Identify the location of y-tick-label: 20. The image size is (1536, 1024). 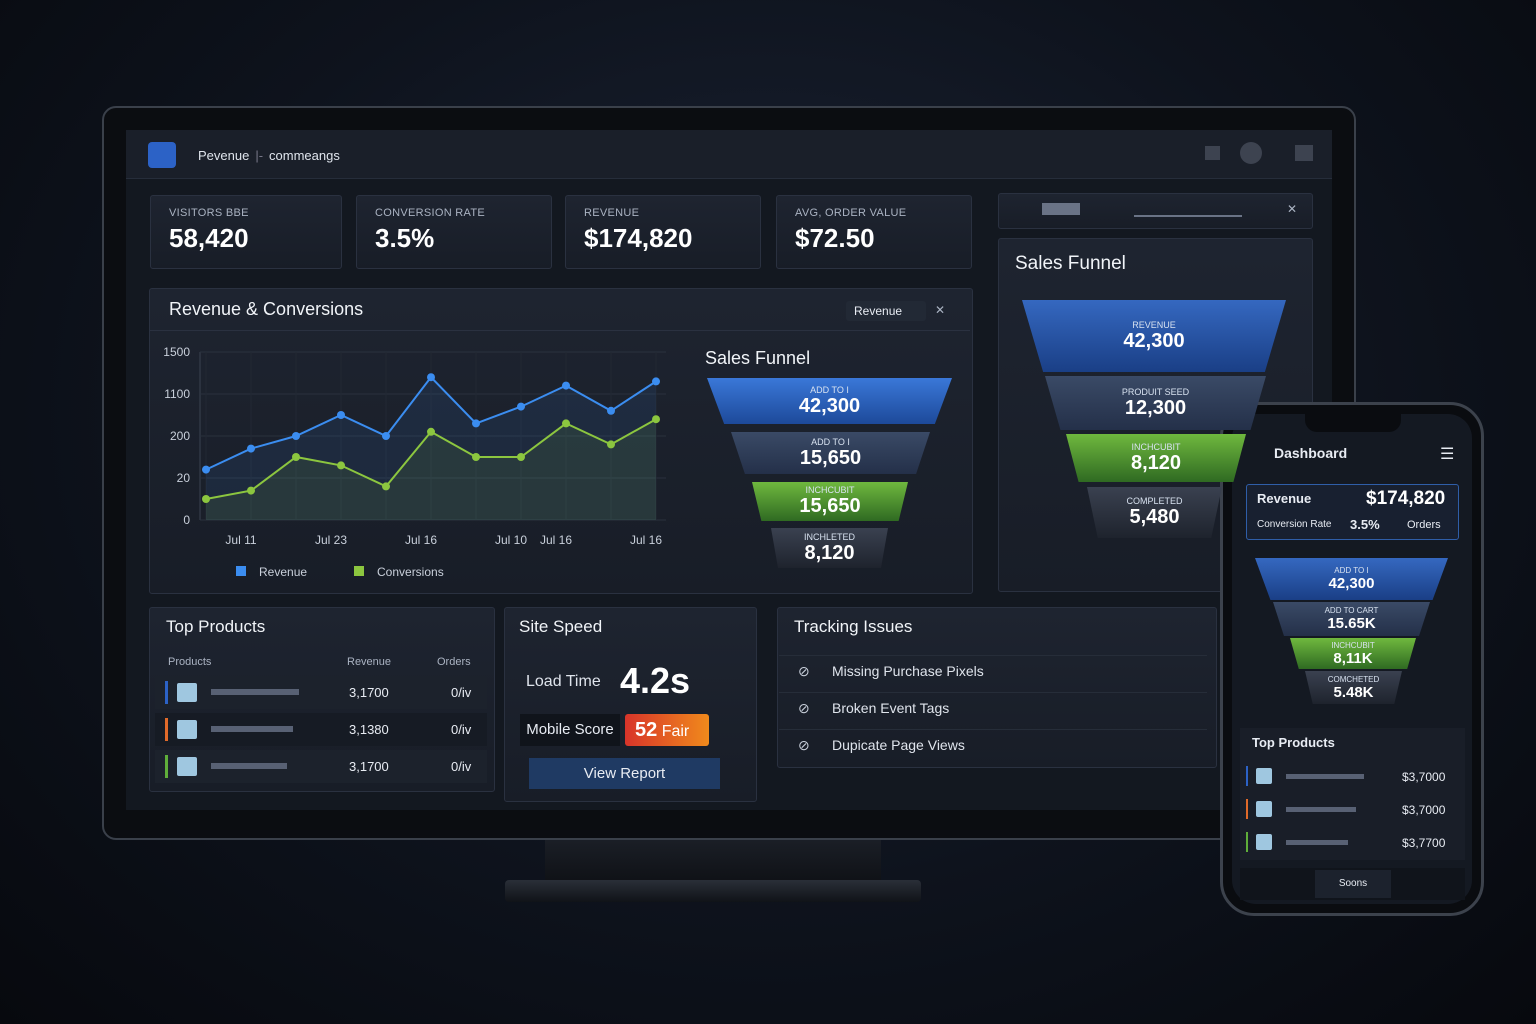
(184, 478).